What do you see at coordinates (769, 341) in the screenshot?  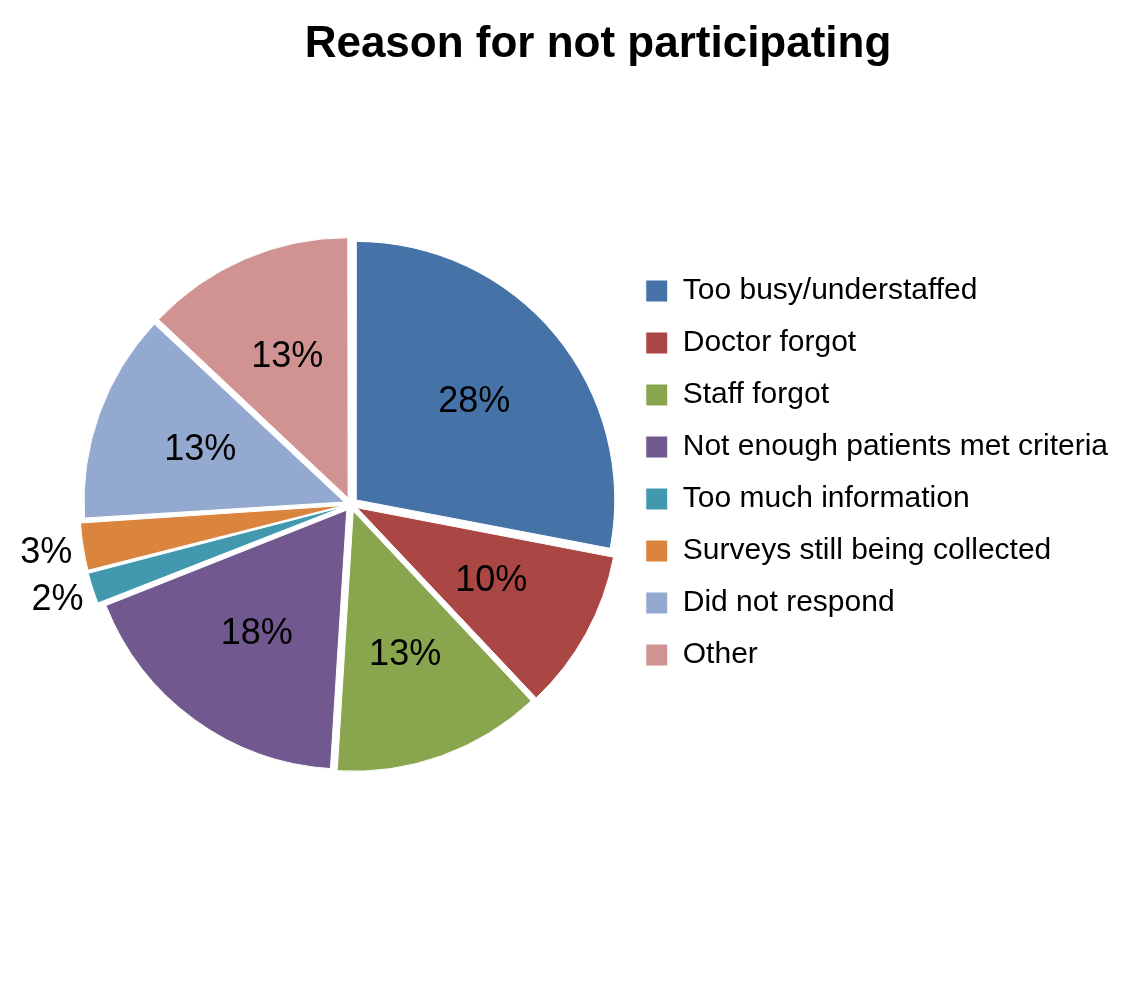 I see `legend-label: Doctor forgot` at bounding box center [769, 341].